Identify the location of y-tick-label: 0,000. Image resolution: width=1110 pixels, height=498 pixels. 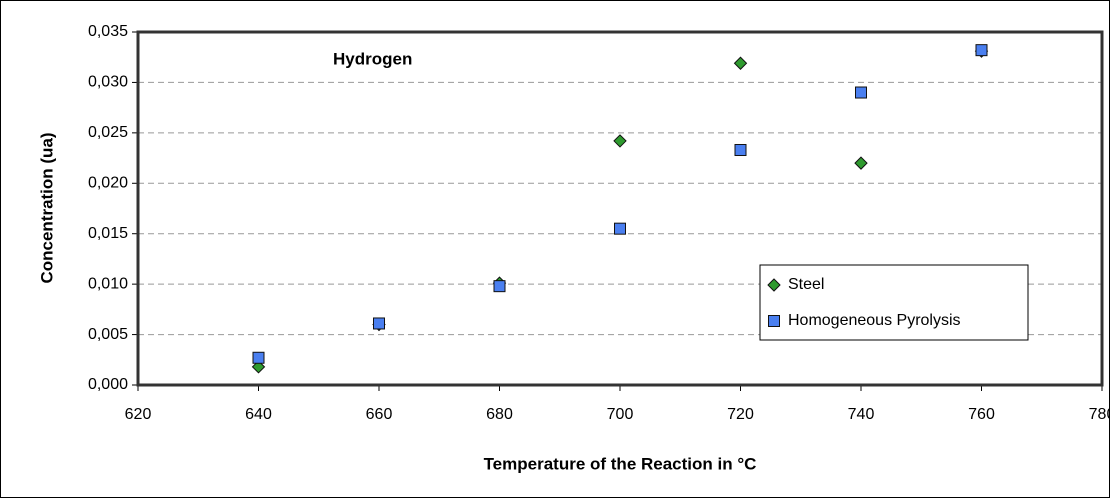
(108, 384).